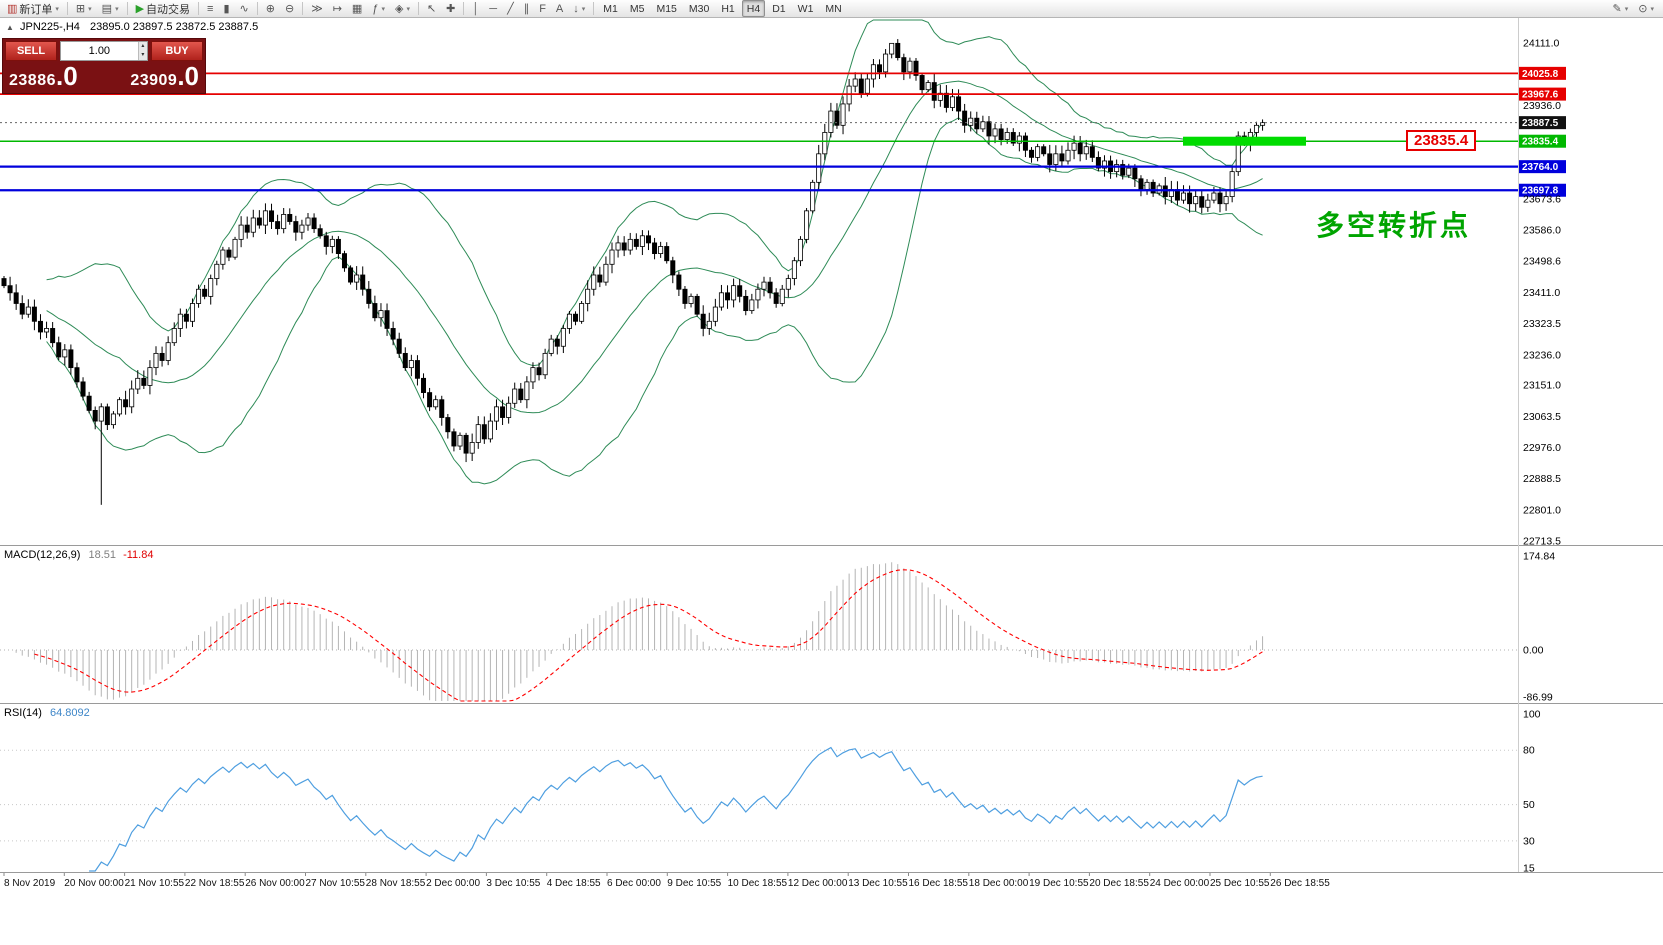 The width and height of the screenshot is (1663, 945). Describe the element at coordinates (10, 27) in the screenshot. I see `collapse-panel-toggle: ▲` at that location.